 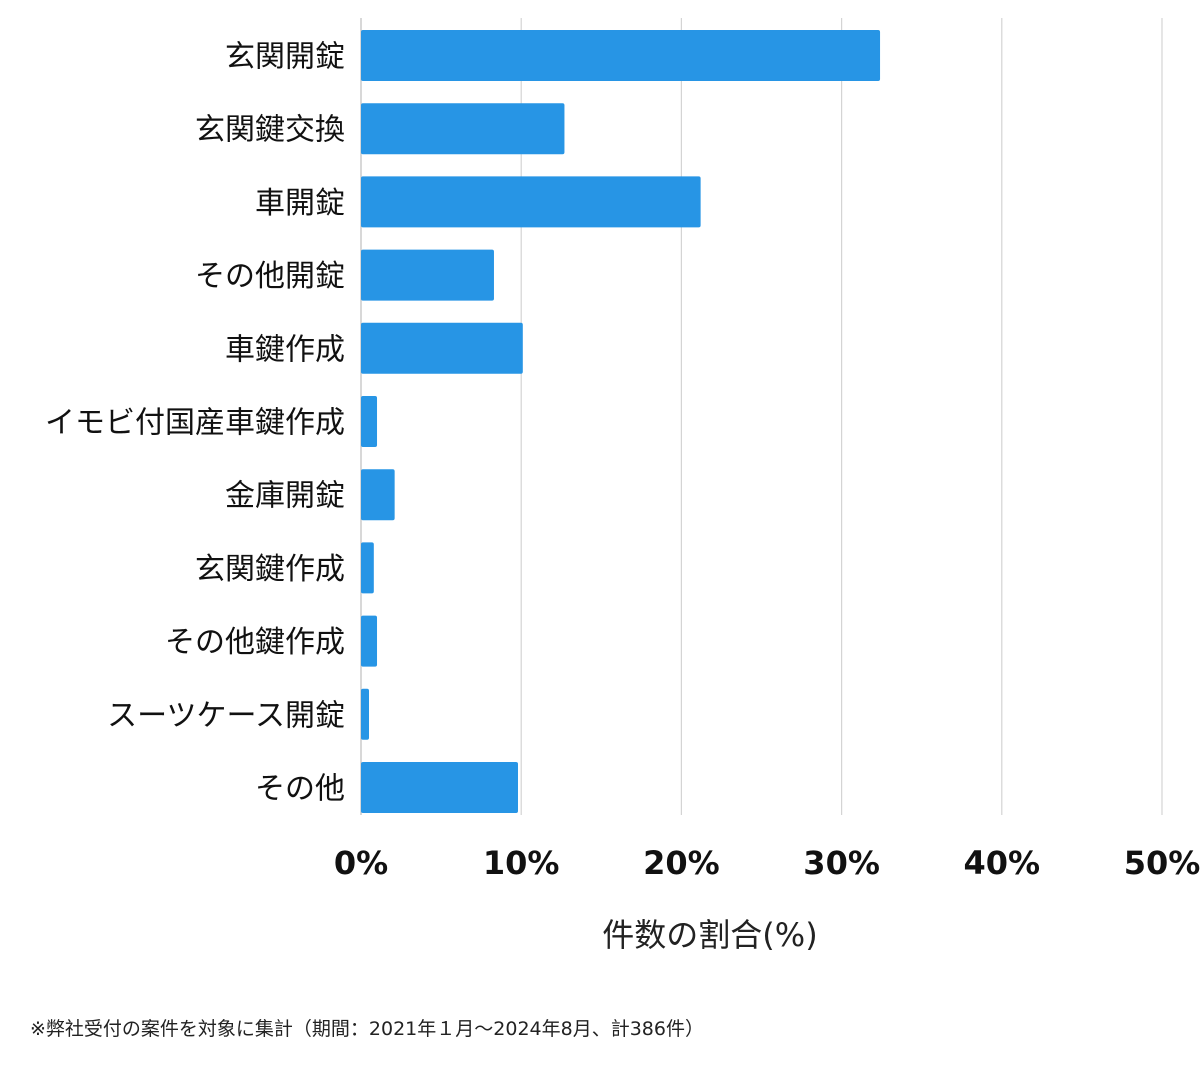 What do you see at coordinates (255, 642) in the screenshot?
I see `y-tick-label: その他鍵作成` at bounding box center [255, 642].